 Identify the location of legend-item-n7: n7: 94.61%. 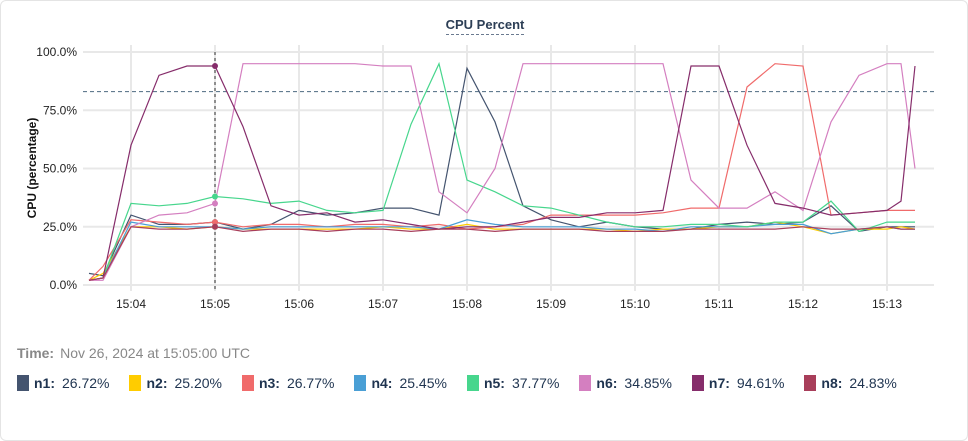
(738, 383).